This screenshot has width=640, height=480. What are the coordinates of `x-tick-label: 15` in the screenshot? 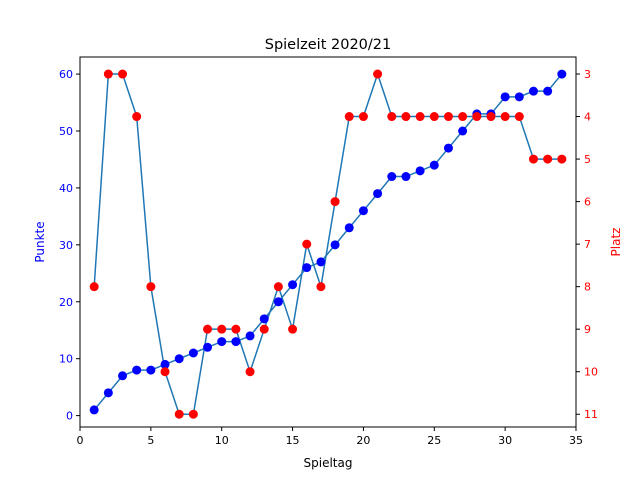 It's located at (293, 440).